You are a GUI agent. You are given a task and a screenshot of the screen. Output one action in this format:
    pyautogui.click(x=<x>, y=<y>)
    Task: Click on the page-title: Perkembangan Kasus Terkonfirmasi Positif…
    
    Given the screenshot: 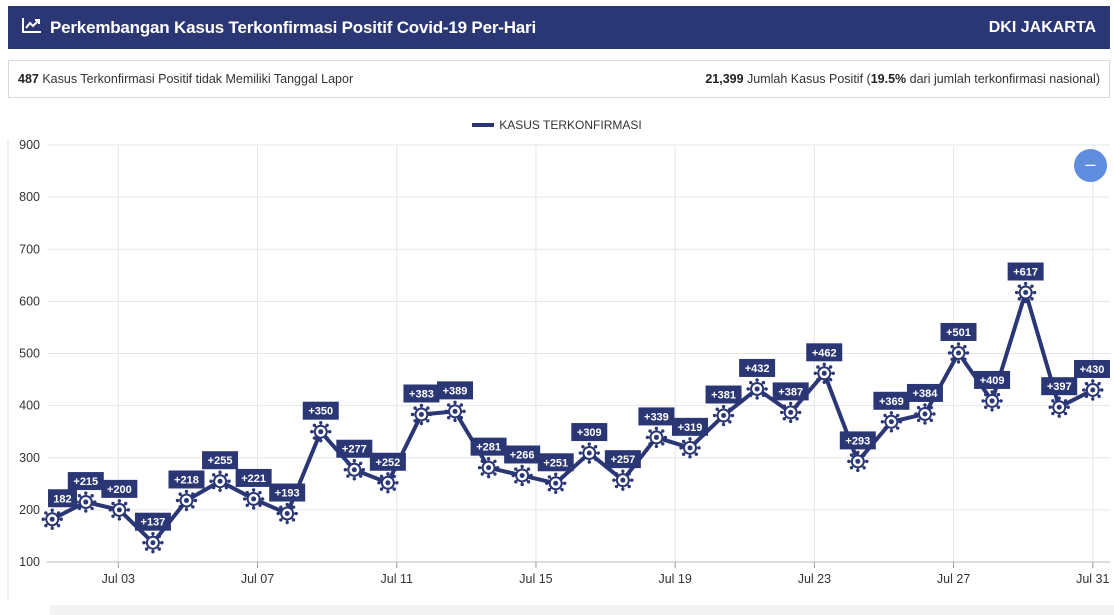 What is the action you would take?
    pyautogui.click(x=293, y=27)
    